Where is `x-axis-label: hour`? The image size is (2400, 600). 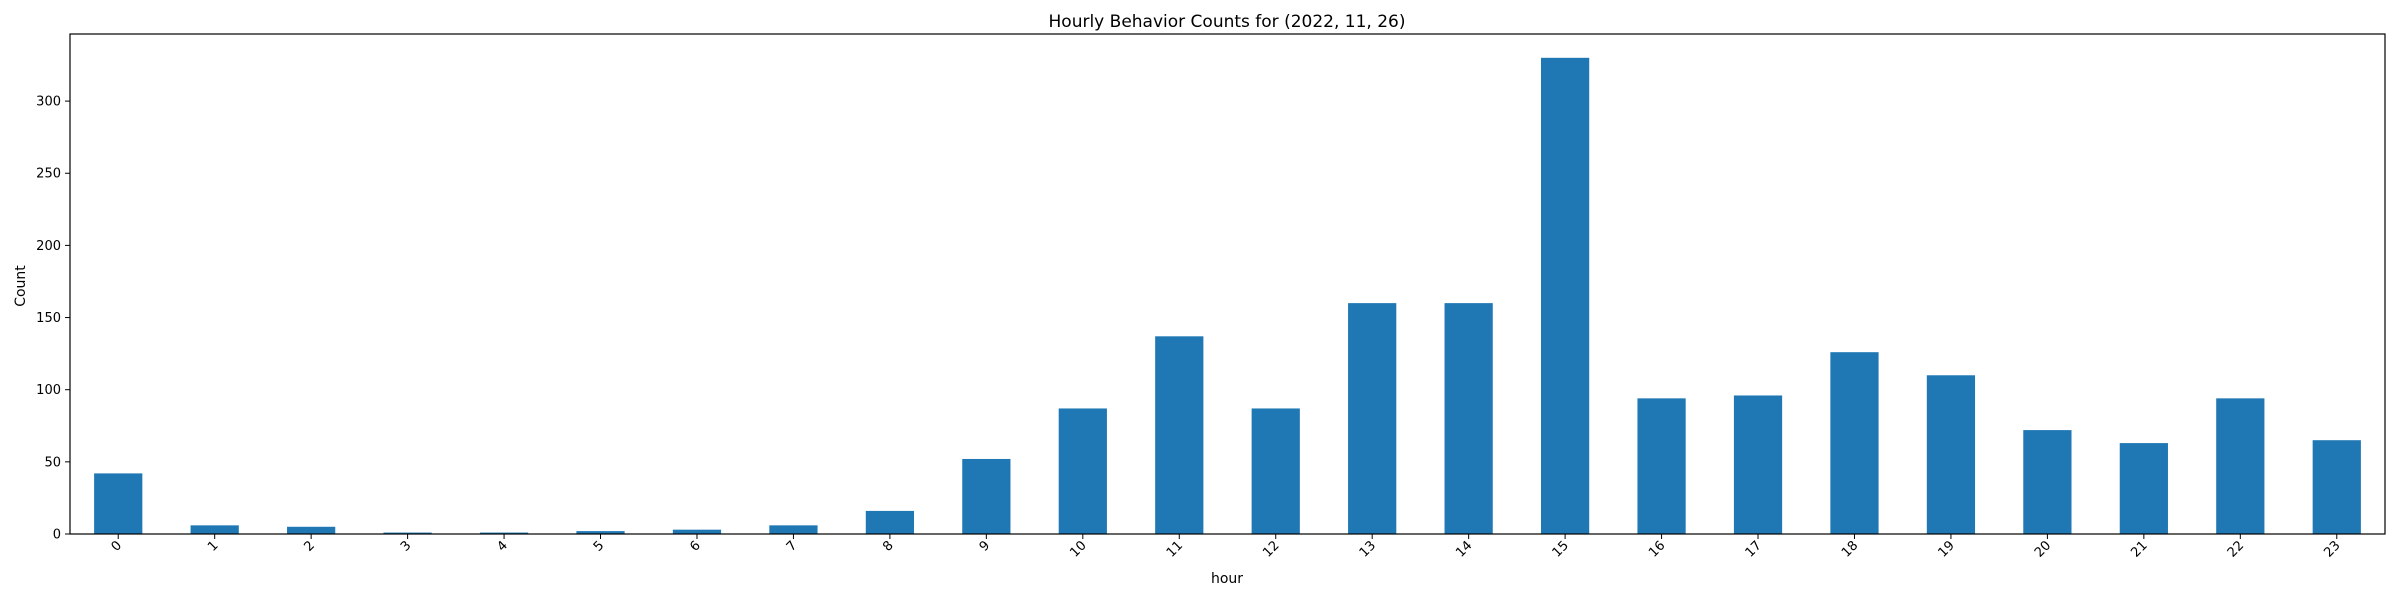 x-axis-label: hour is located at coordinates (1227, 579).